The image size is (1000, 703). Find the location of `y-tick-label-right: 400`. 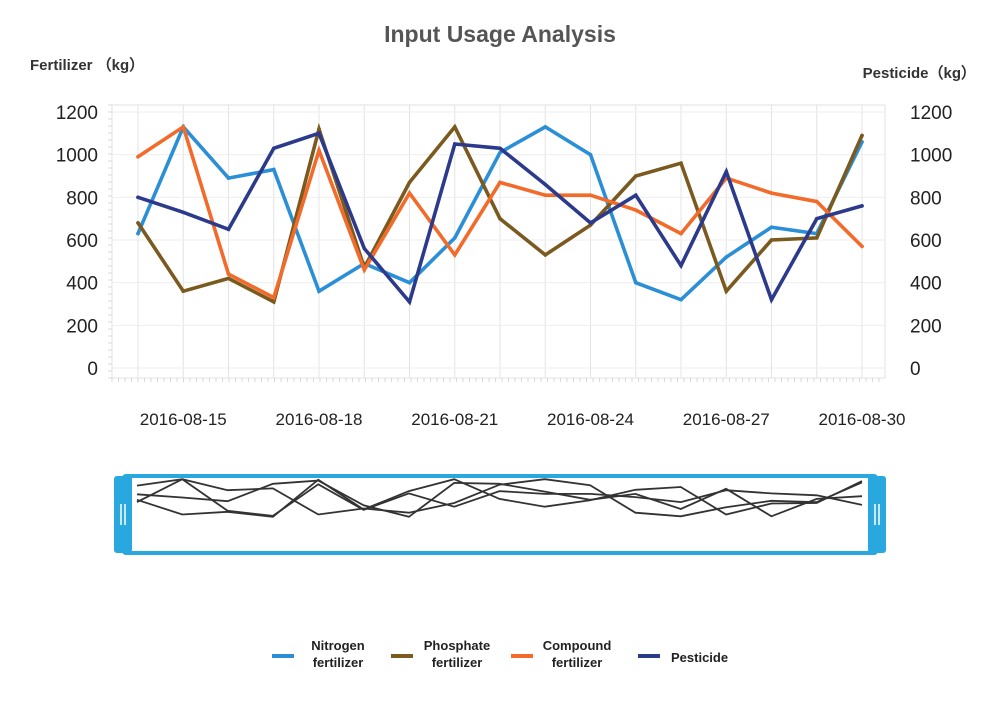

y-tick-label-right: 400 is located at coordinates (926, 284).